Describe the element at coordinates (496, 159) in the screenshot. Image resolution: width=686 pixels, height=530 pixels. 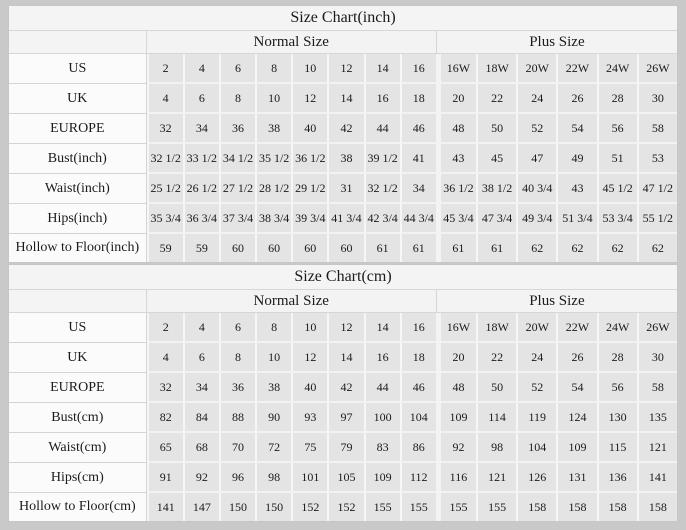
I see `size-value-cell: 45` at that location.